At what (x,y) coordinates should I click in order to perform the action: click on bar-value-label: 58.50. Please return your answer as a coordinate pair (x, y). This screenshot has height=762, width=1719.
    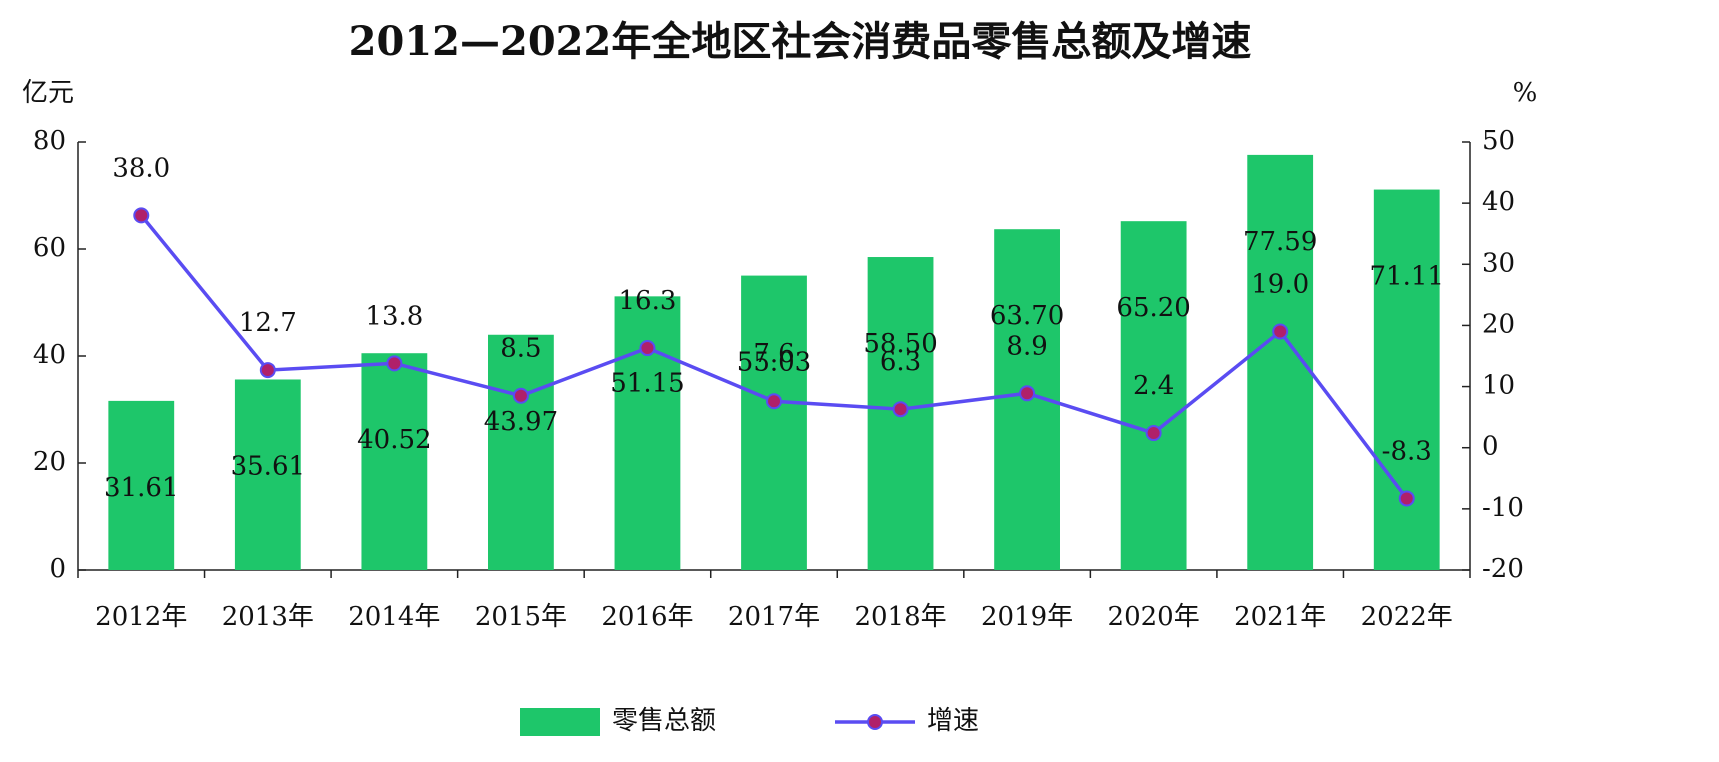
    Looking at the image, I should click on (900, 344).